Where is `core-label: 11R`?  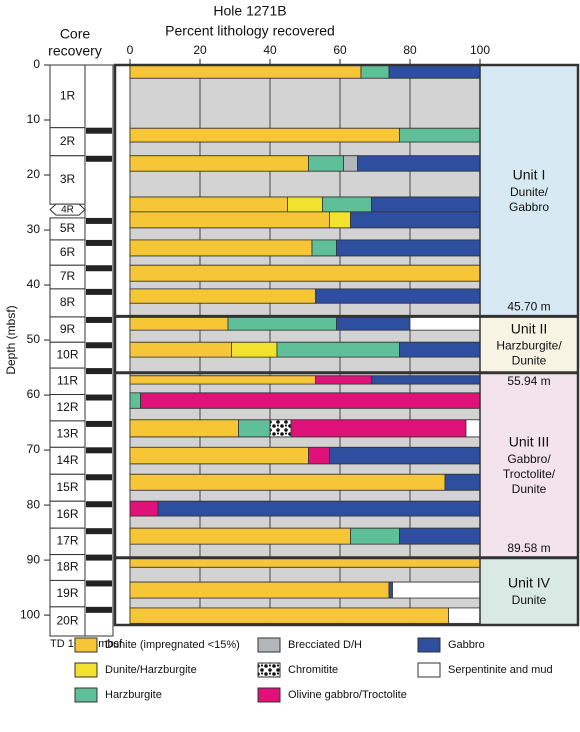 core-label: 11R is located at coordinates (67, 380).